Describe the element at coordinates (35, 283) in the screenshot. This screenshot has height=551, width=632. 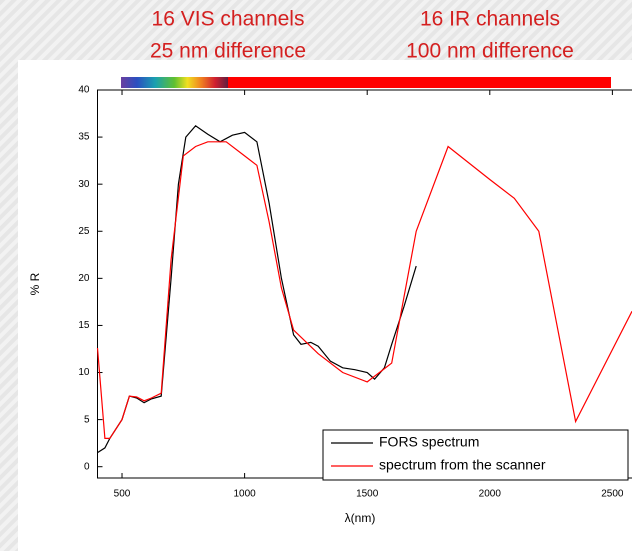
I see `y-axis-label: % R` at that location.